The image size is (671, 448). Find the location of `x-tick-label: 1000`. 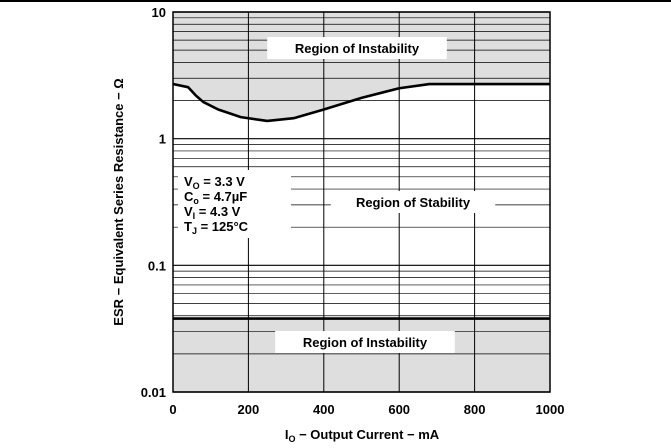

x-tick-label: 1000 is located at coordinates (550, 409).